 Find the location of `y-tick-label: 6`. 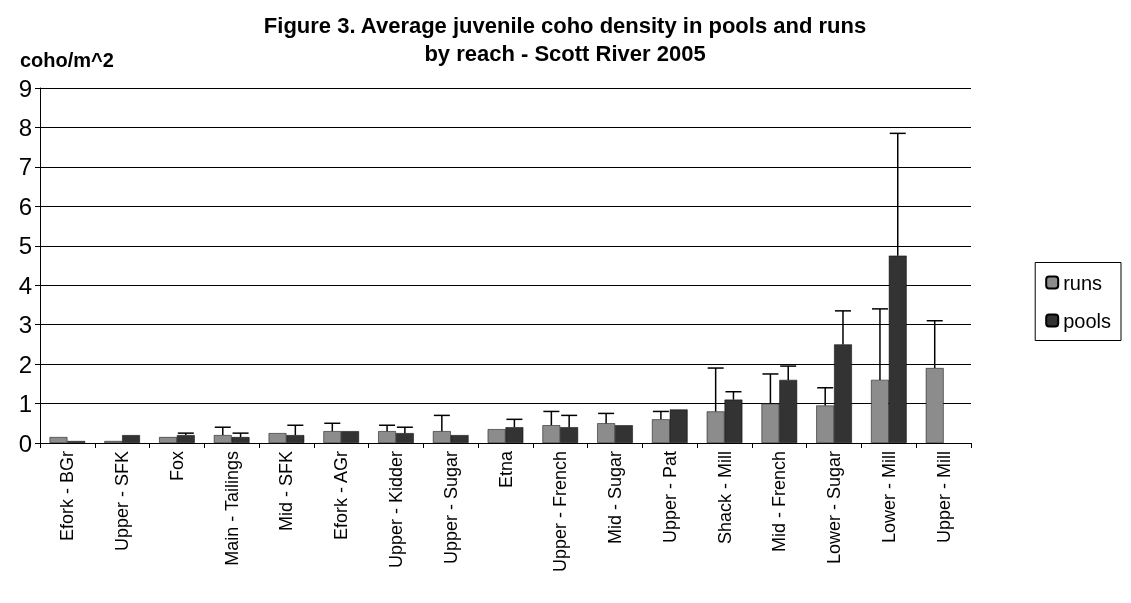

y-tick-label: 6 is located at coordinates (25, 206).